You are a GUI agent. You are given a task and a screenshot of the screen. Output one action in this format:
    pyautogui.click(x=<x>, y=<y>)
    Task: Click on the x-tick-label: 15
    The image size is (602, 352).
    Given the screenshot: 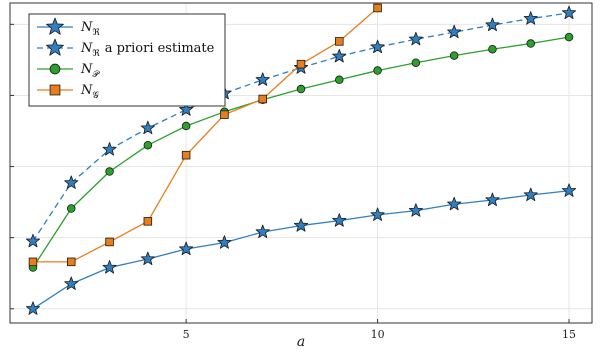 What is the action you would take?
    pyautogui.click(x=569, y=334)
    